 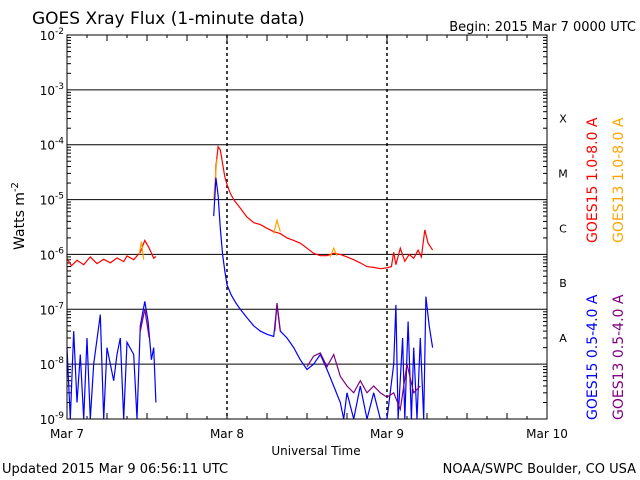 I want to click on flare-class-label: B, so click(x=563, y=283).